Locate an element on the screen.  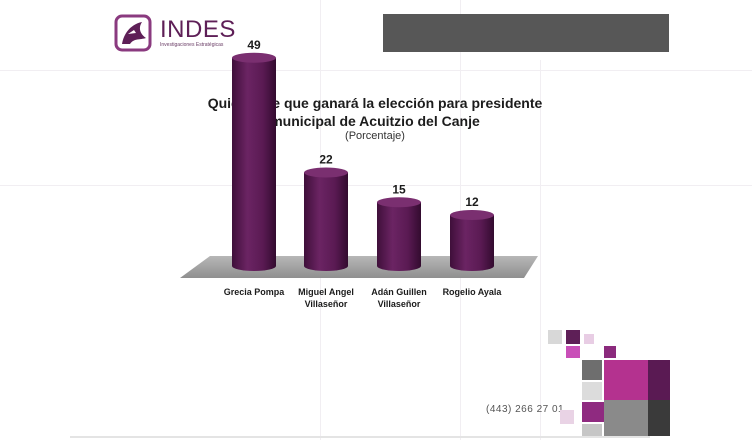
data-label: 15 is located at coordinates (399, 189).